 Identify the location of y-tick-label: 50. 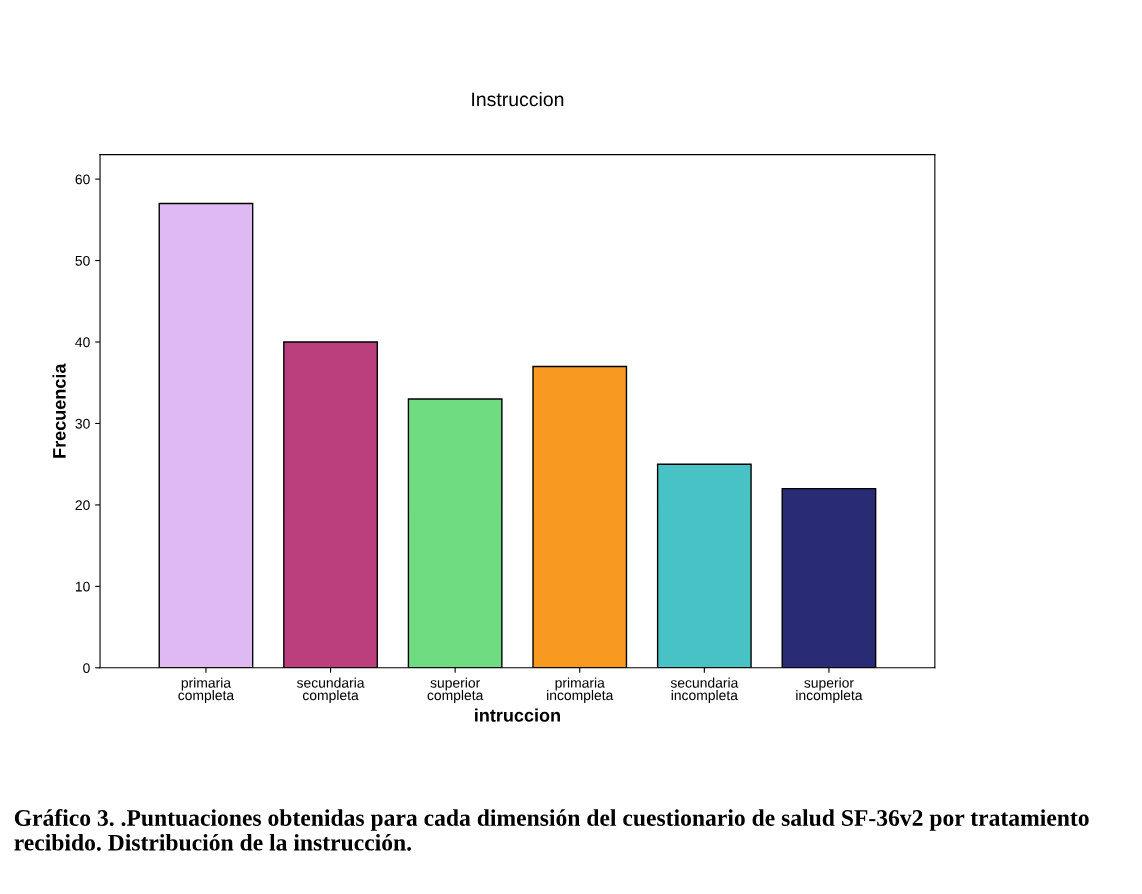
(82, 260).